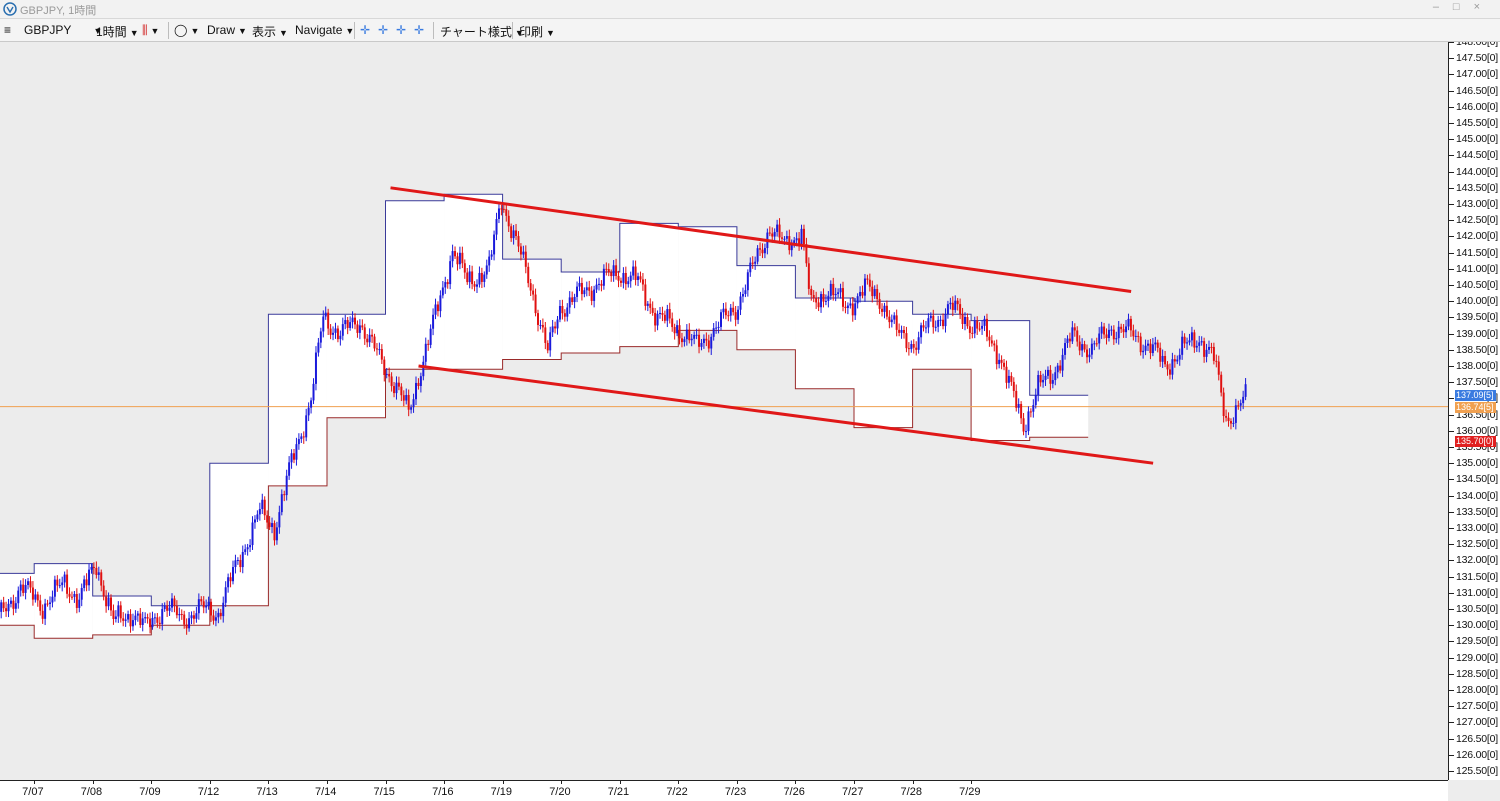 Image resolution: width=1500 pixels, height=801 pixels. What do you see at coordinates (17, 599) in the screenshot?
I see `daily-range-box` at bounding box center [17, 599].